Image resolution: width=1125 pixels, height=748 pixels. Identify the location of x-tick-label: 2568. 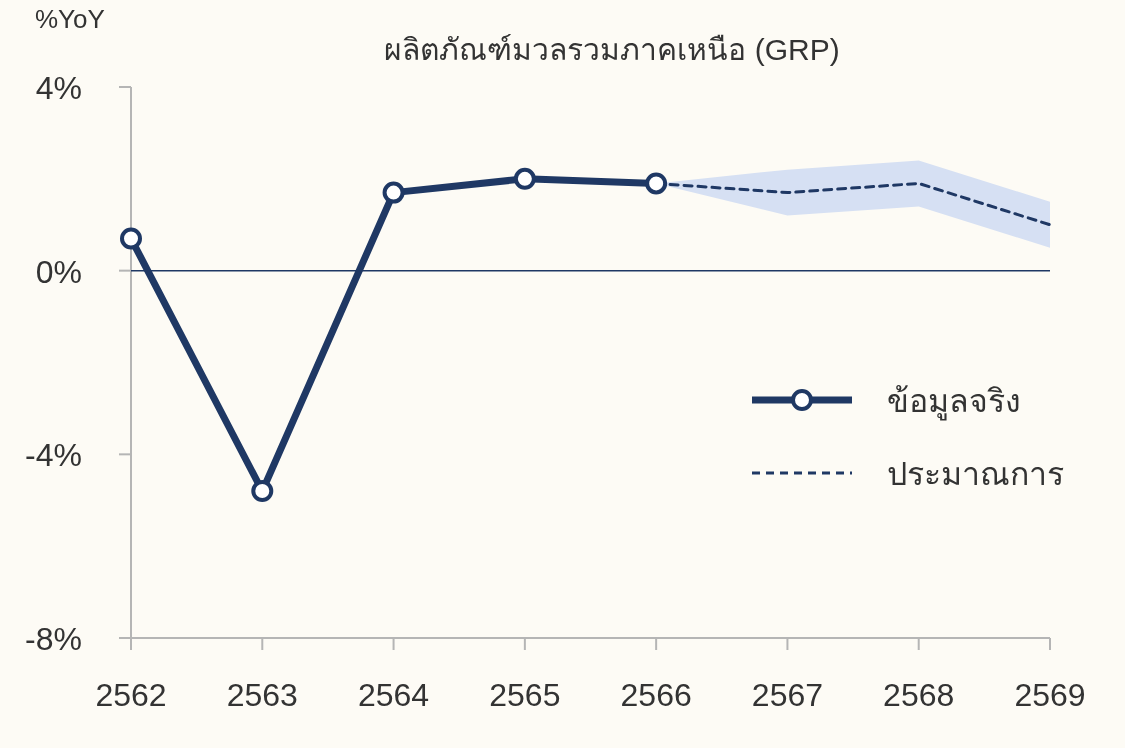
(919, 695).